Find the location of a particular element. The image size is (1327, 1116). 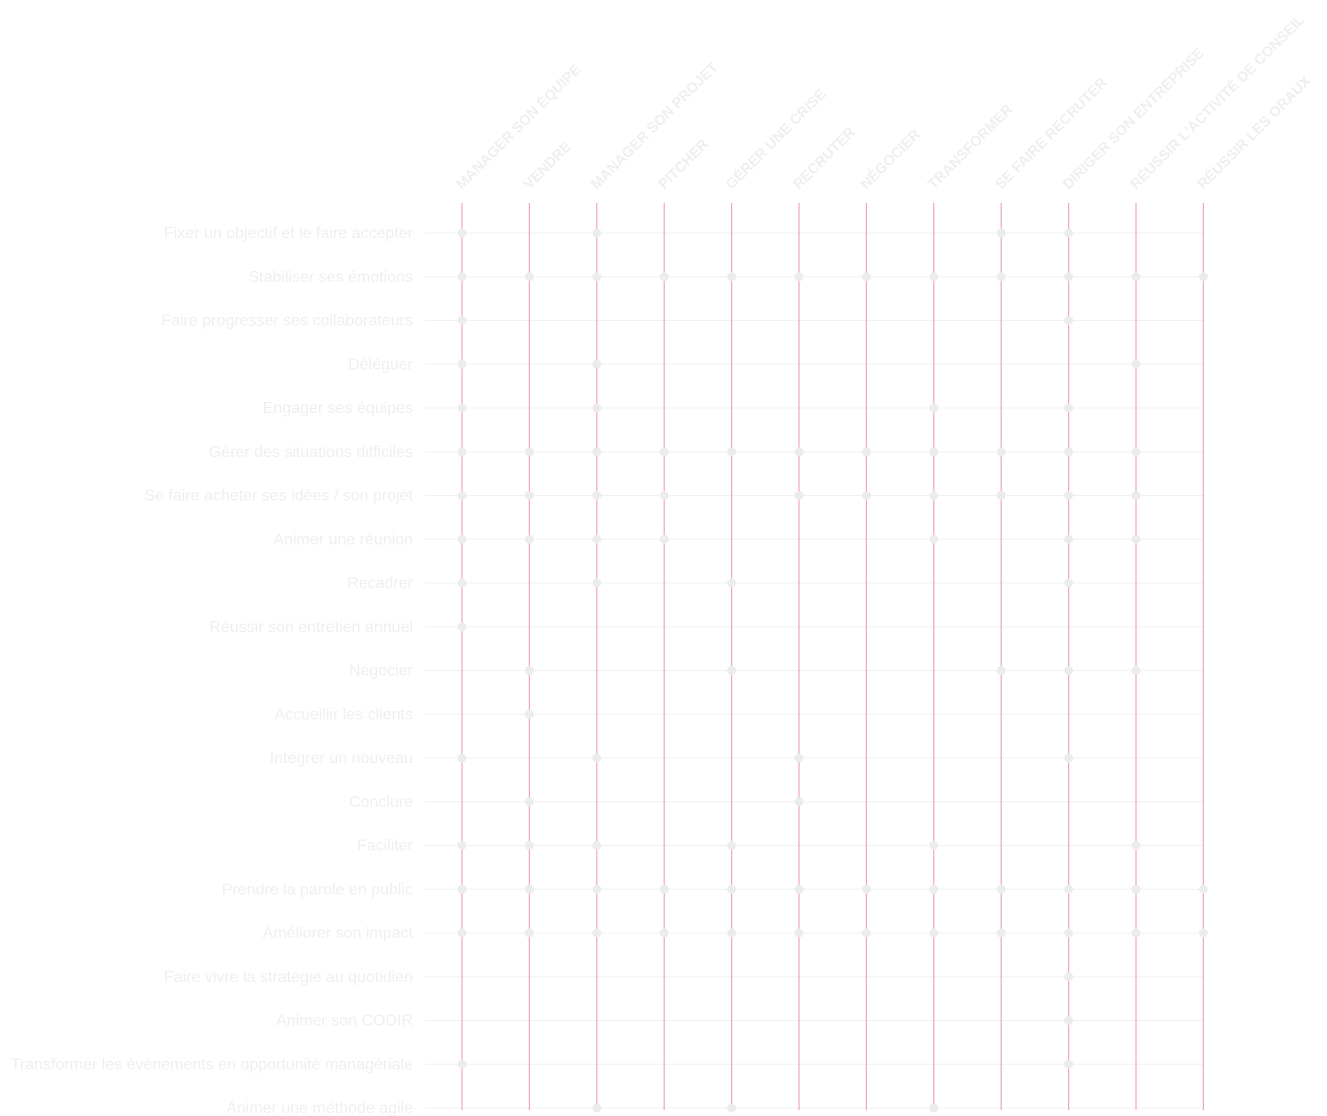

column-label: SE FAIRE RECRUTER is located at coordinates (1052, 134).